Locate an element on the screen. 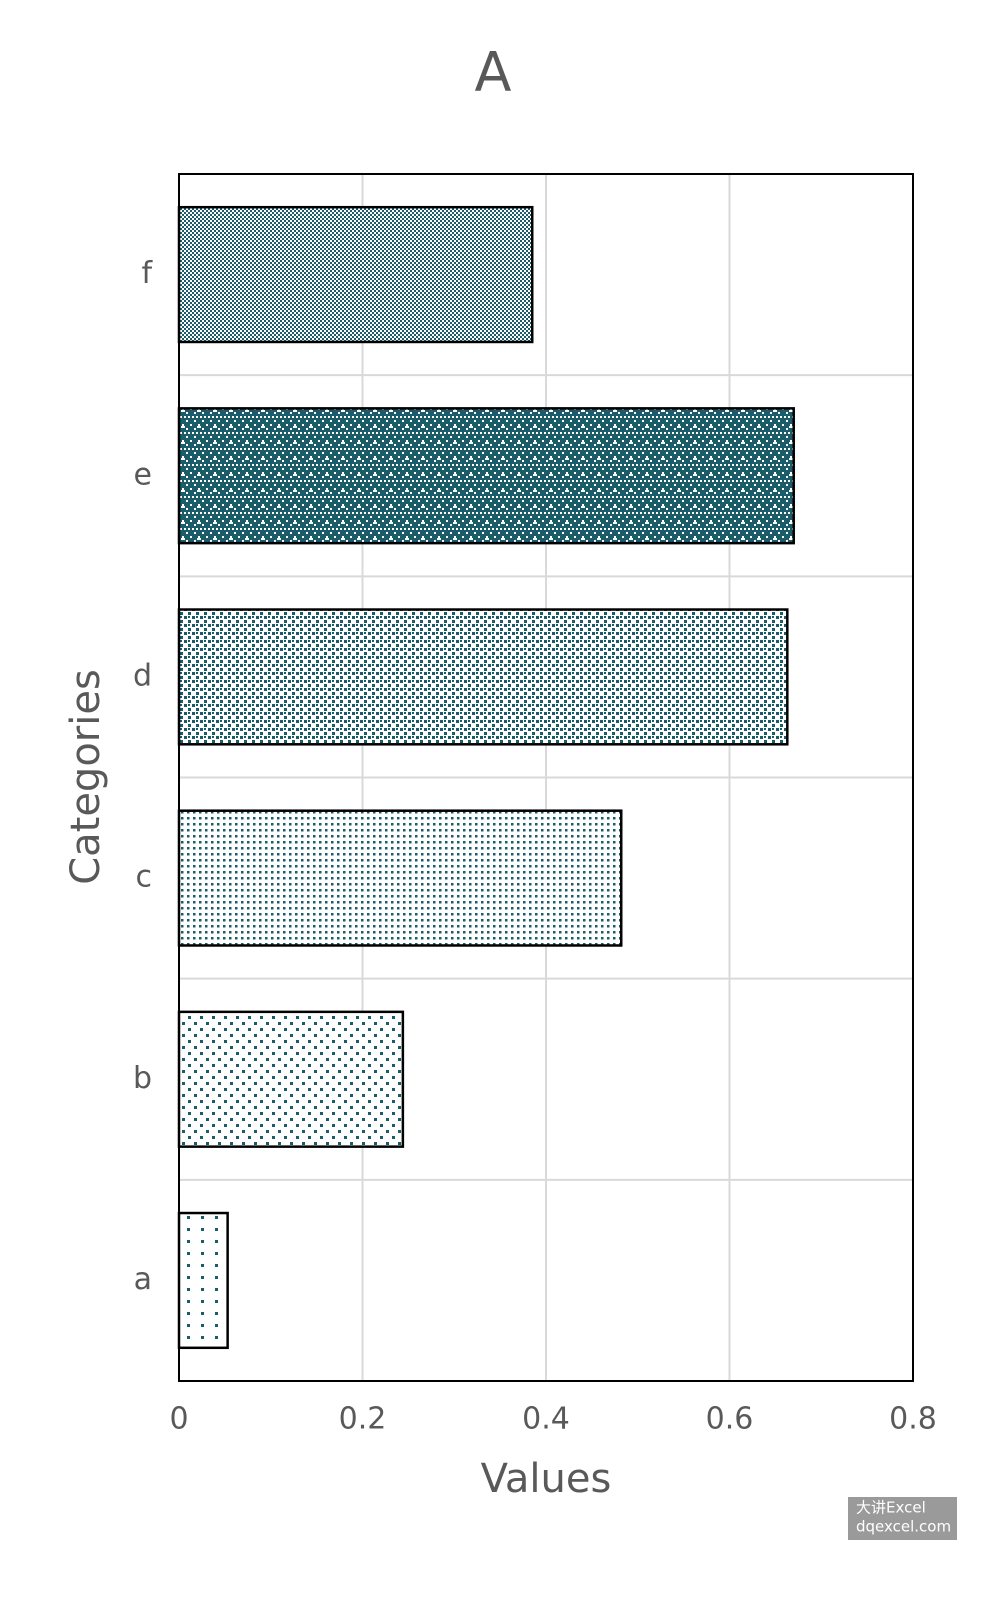 The height and width of the screenshot is (1608, 1008). x-axis-label: Values is located at coordinates (546, 1479).